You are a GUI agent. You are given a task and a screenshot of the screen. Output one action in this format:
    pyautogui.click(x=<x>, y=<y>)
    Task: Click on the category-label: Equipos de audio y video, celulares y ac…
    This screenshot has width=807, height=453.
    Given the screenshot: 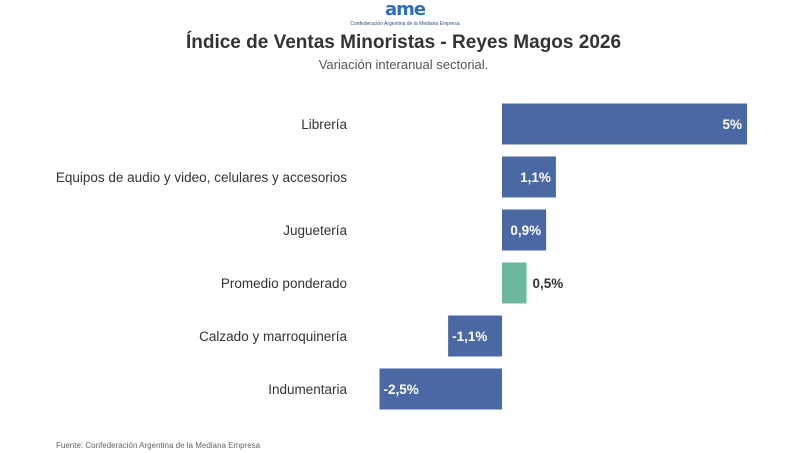 What is the action you would take?
    pyautogui.click(x=201, y=177)
    